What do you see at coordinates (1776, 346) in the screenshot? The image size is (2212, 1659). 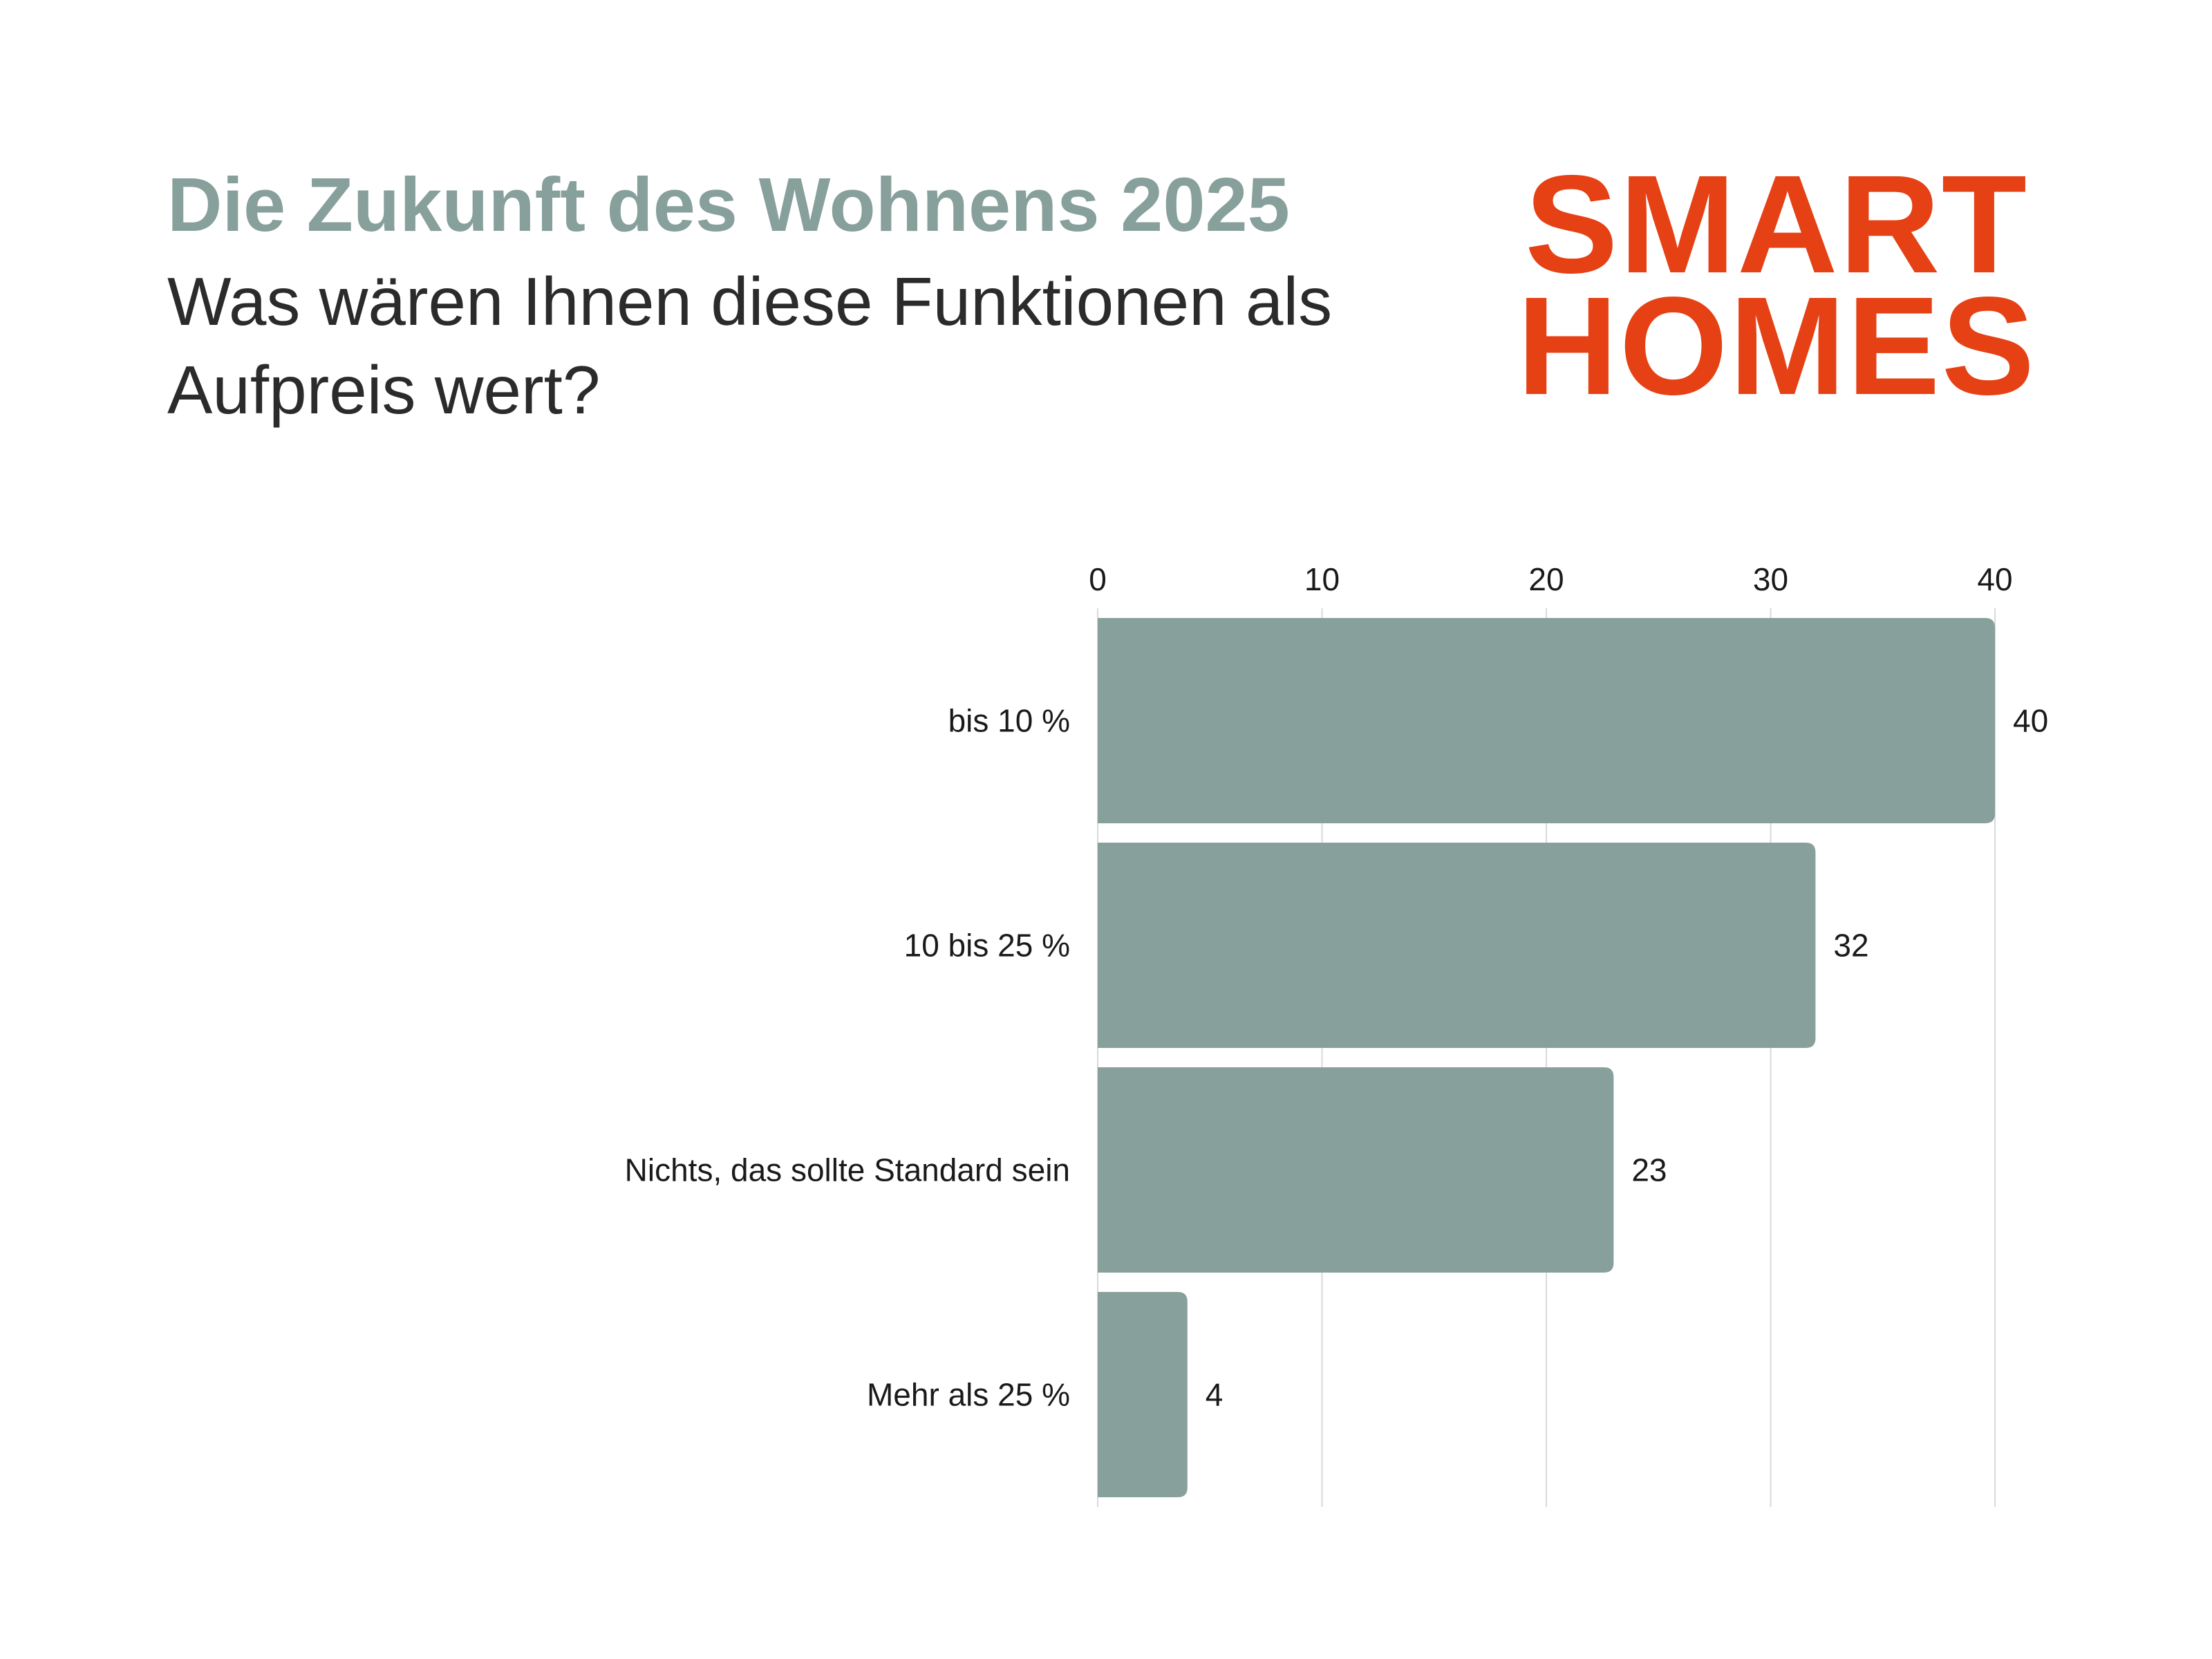 I see `logo-line-2: HOMES` at bounding box center [1776, 346].